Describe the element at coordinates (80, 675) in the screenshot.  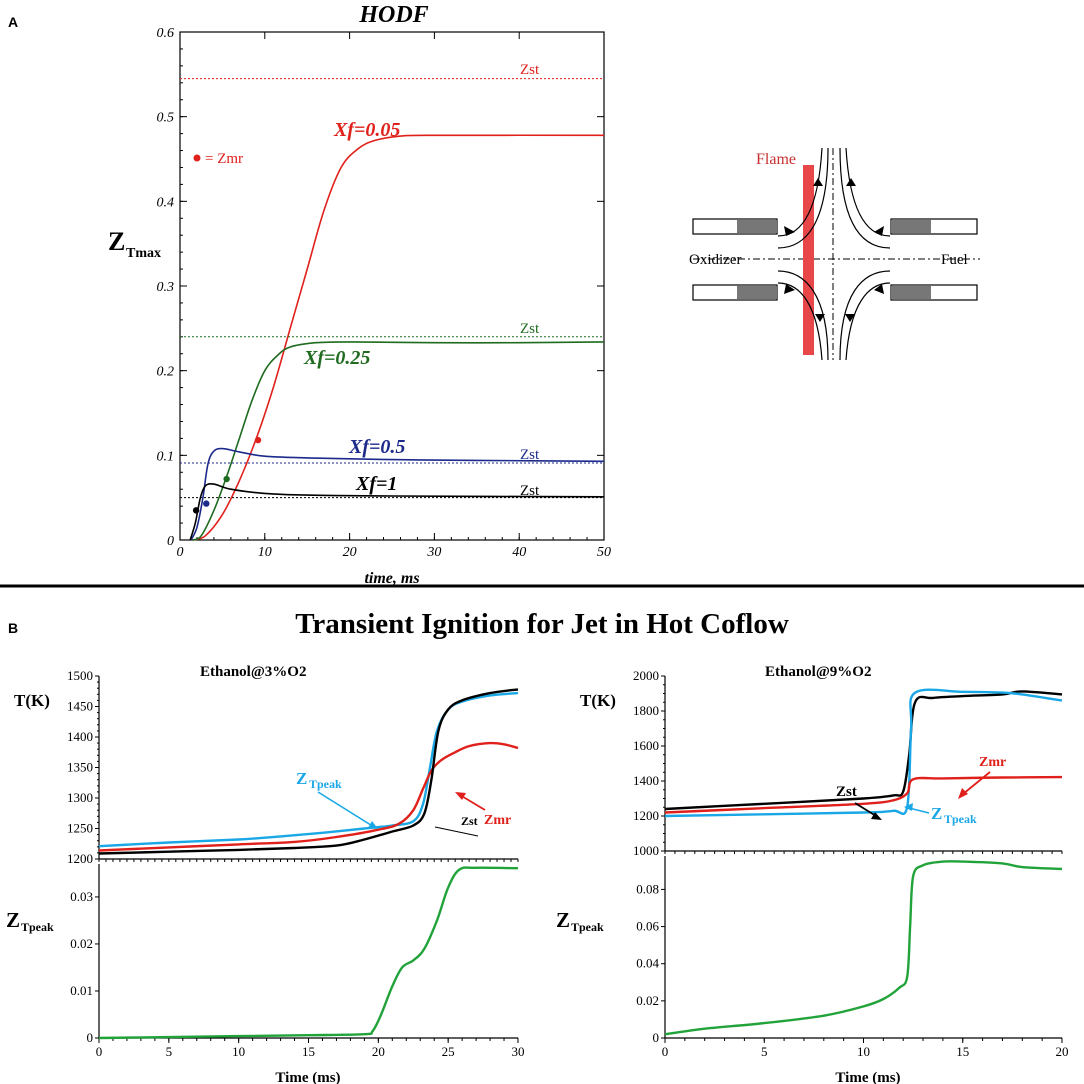
I see `eth3T-ytick-label: 1500` at that location.